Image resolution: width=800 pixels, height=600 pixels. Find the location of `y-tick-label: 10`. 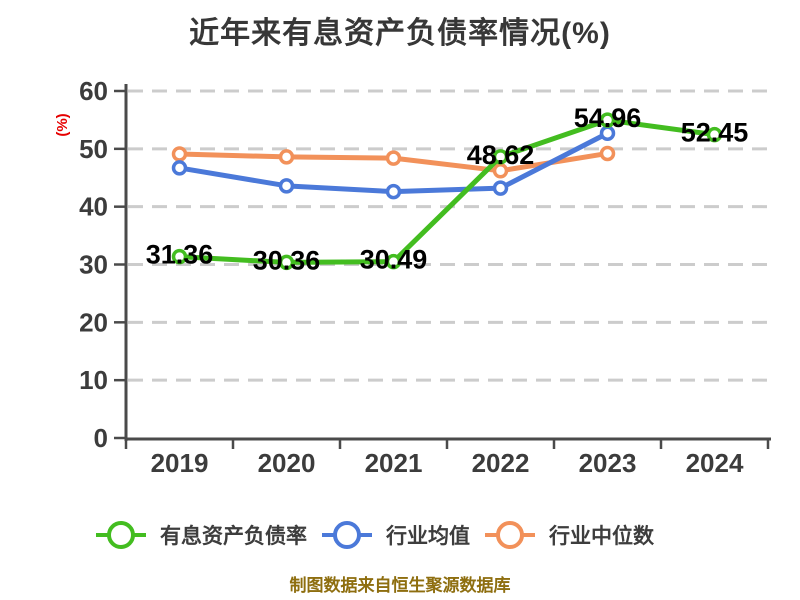

y-tick-label: 10 is located at coordinates (93, 380).